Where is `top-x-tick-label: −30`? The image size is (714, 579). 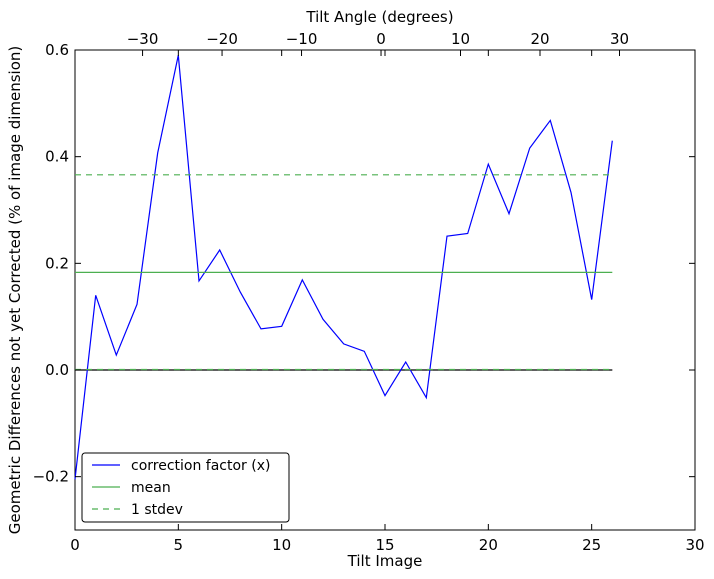
top-x-tick-label: −30 is located at coordinates (143, 39).